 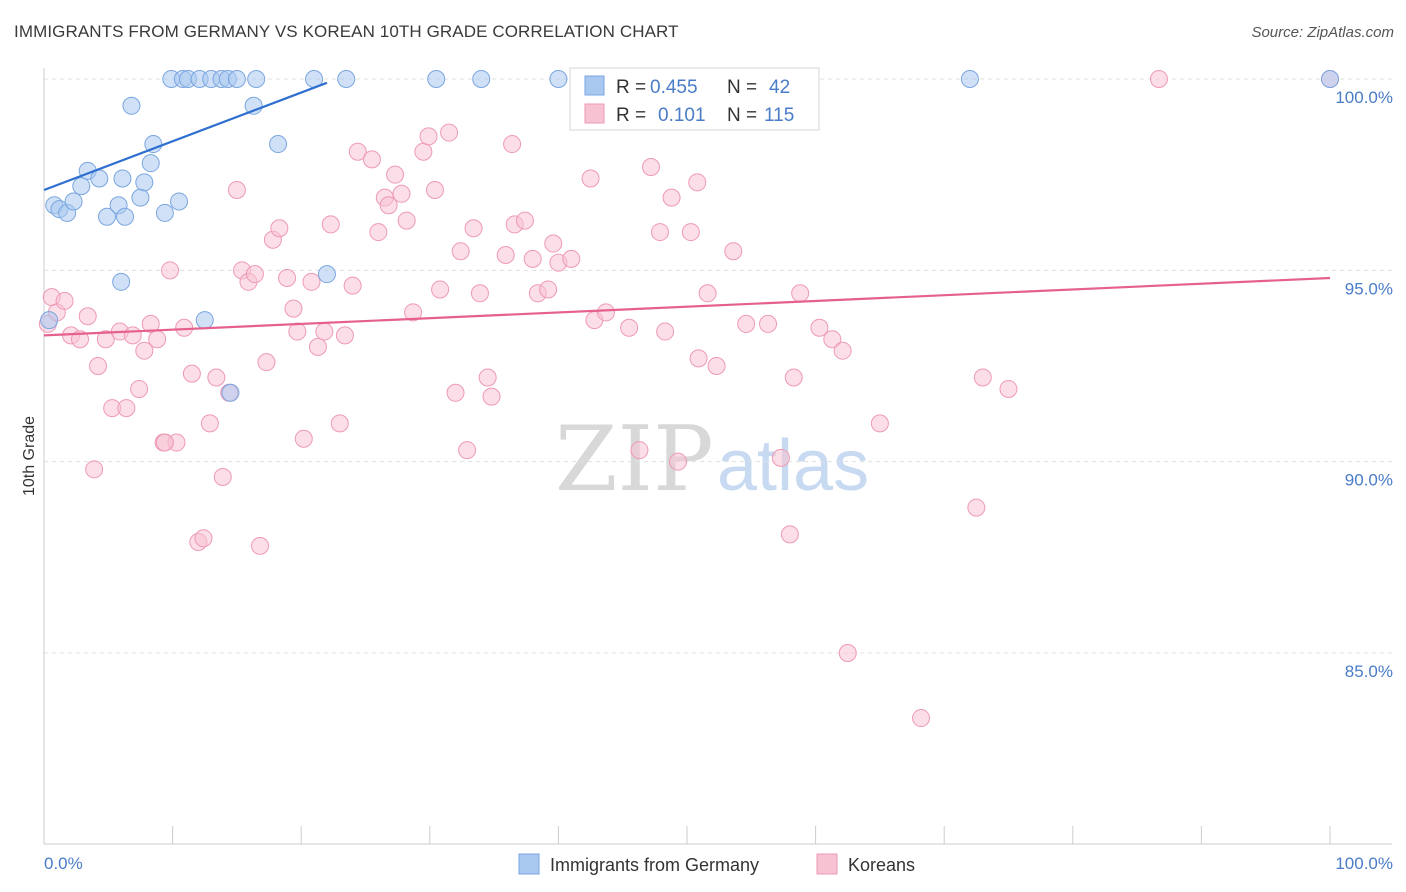 I want to click on koreans-trend-line, so click(x=687, y=306).